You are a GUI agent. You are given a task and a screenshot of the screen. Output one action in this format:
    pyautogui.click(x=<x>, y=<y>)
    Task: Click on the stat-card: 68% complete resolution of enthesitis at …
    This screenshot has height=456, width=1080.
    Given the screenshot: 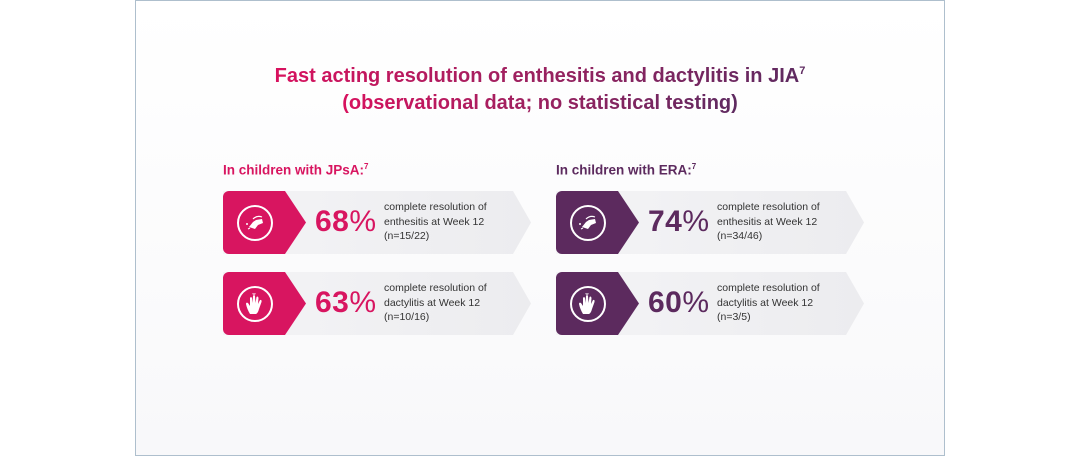 What is the action you would take?
    pyautogui.click(x=377, y=222)
    